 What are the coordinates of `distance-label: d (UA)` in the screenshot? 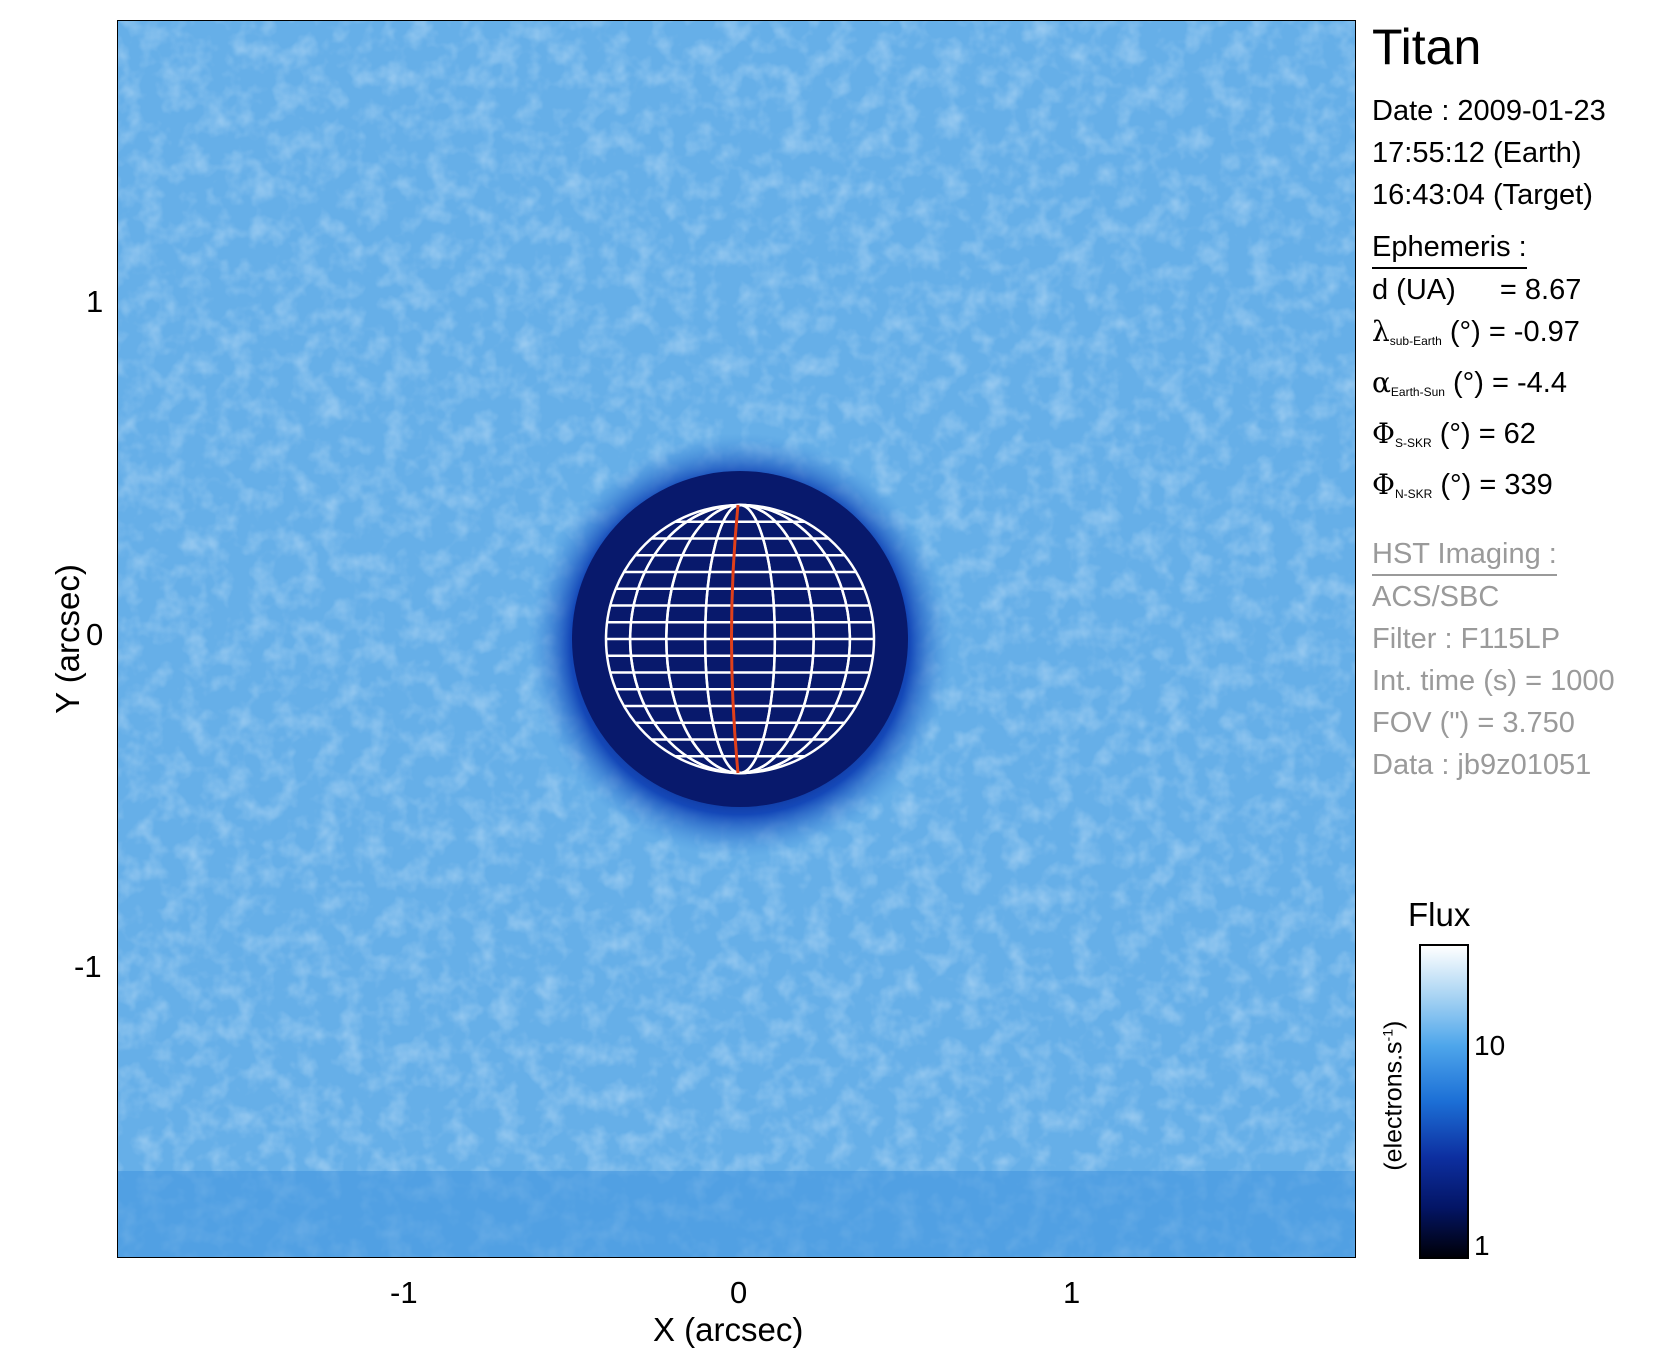 It's located at (1414, 290).